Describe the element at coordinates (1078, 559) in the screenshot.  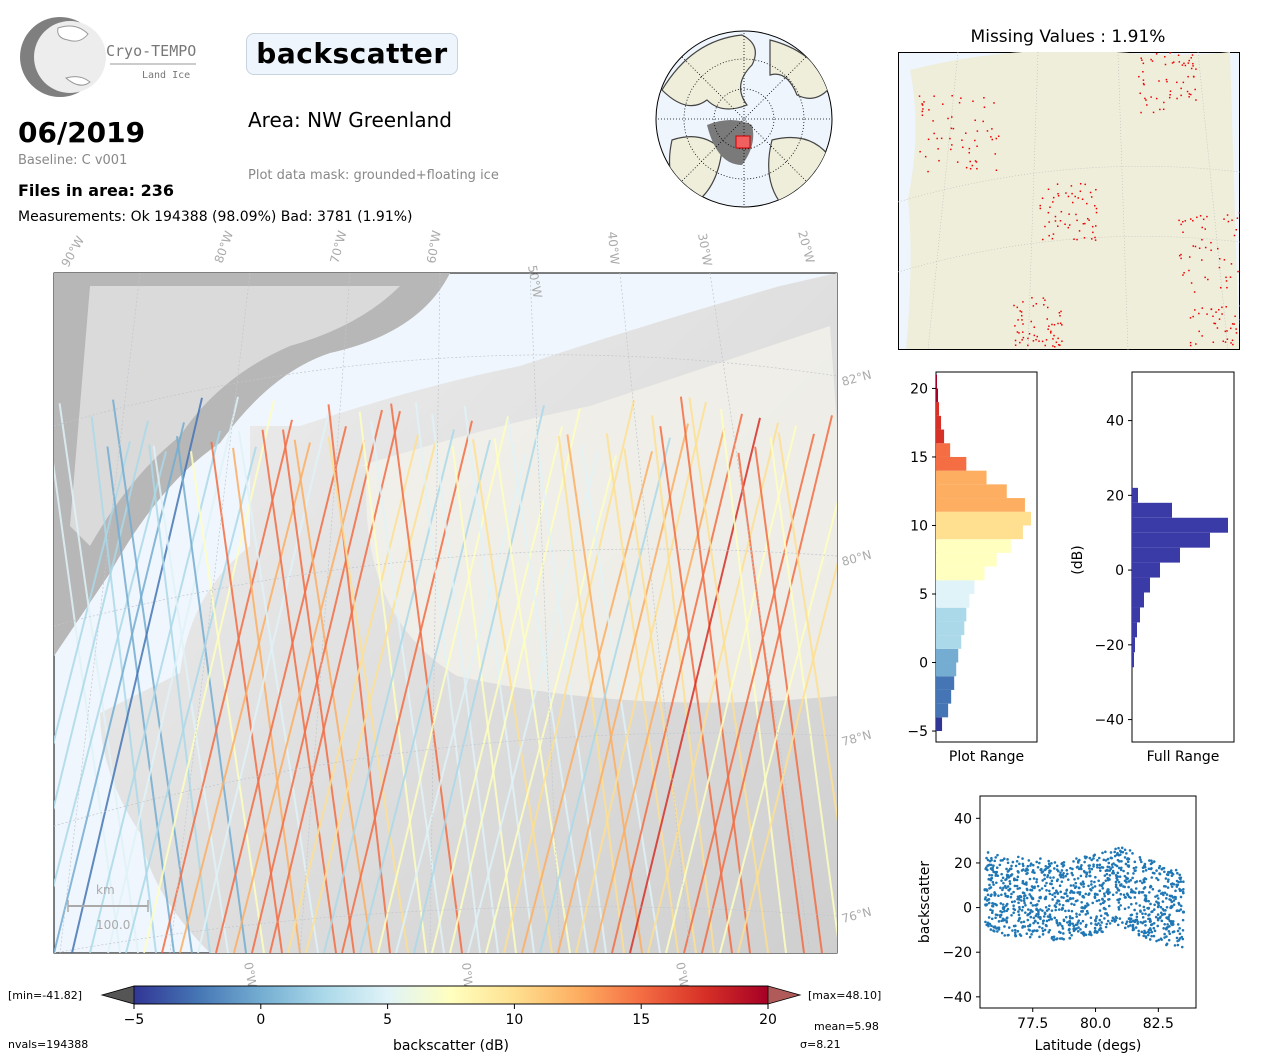
I see `hist2-ylabel: (dB)` at that location.